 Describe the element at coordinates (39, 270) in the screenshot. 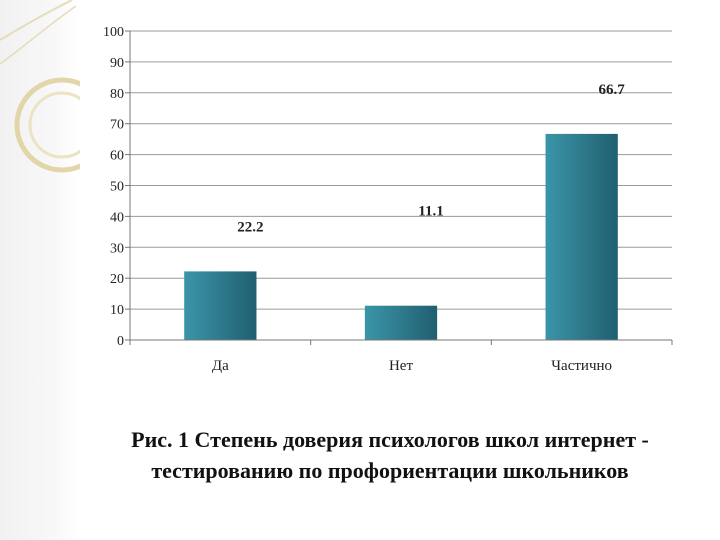

I see `side-decor-band` at that location.